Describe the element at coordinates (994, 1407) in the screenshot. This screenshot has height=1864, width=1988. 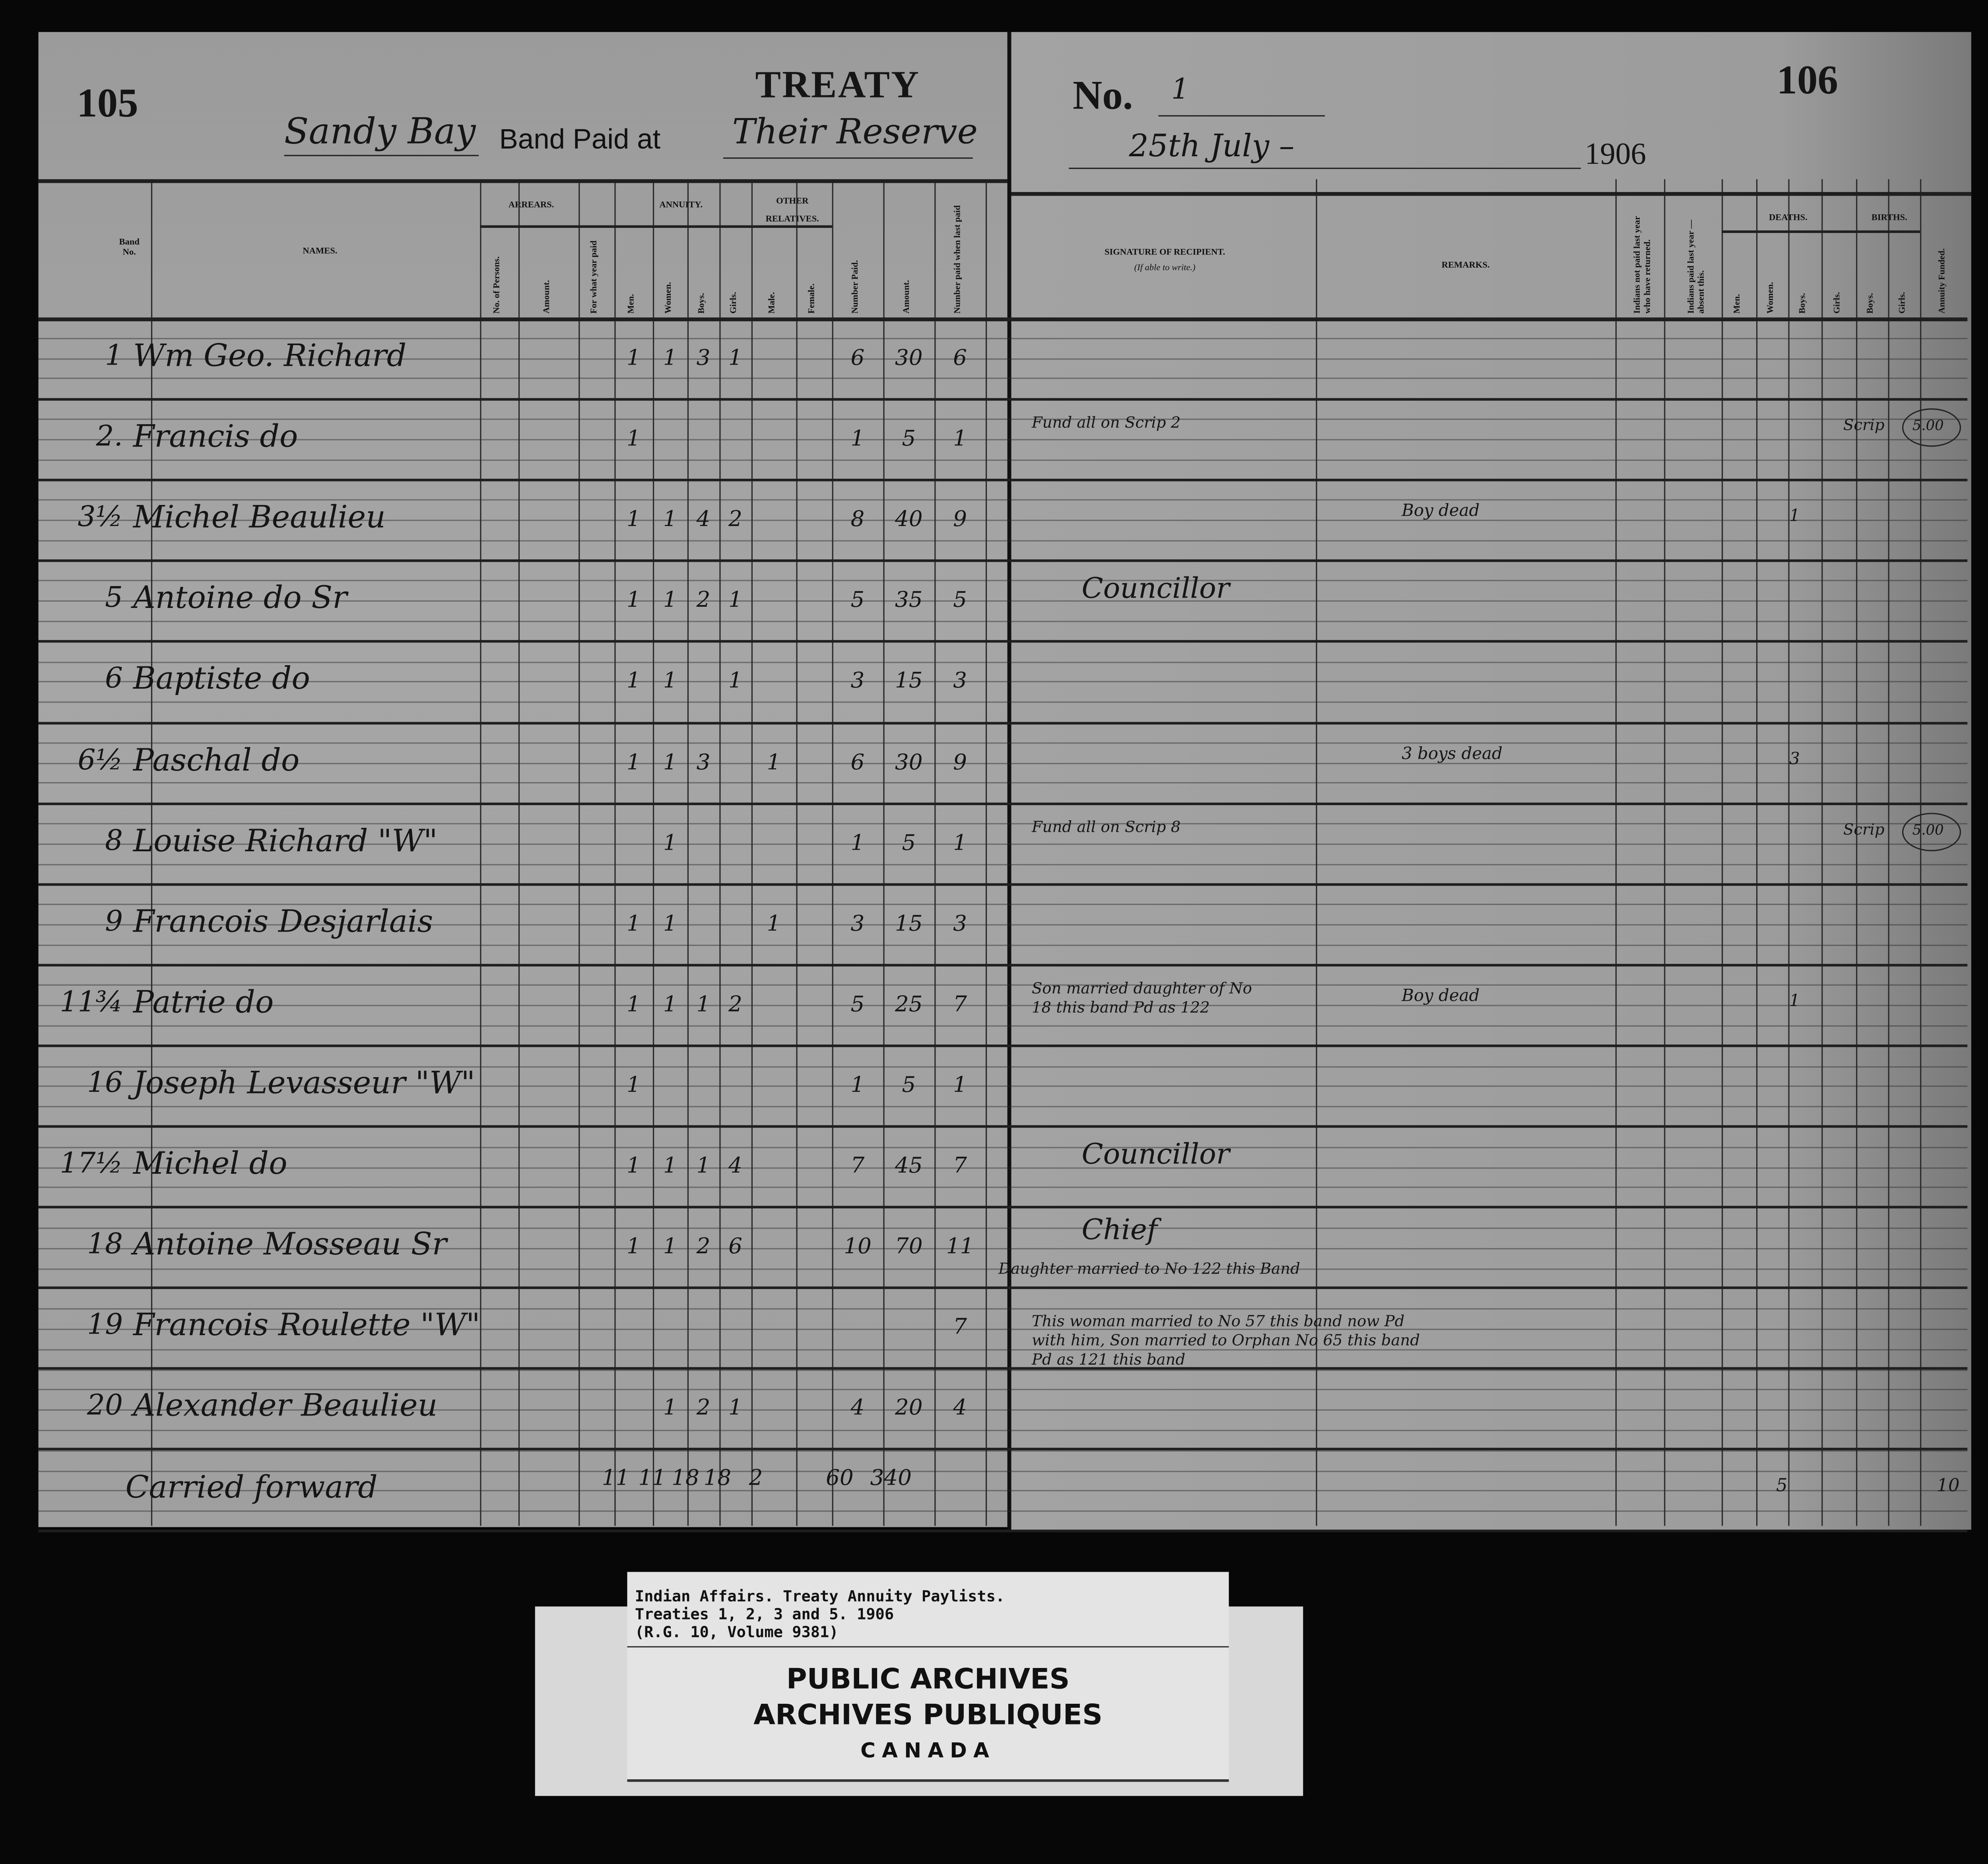
I see `table-row: 20 Alexander Beaulieu 1 2 1 4 20 4` at that location.